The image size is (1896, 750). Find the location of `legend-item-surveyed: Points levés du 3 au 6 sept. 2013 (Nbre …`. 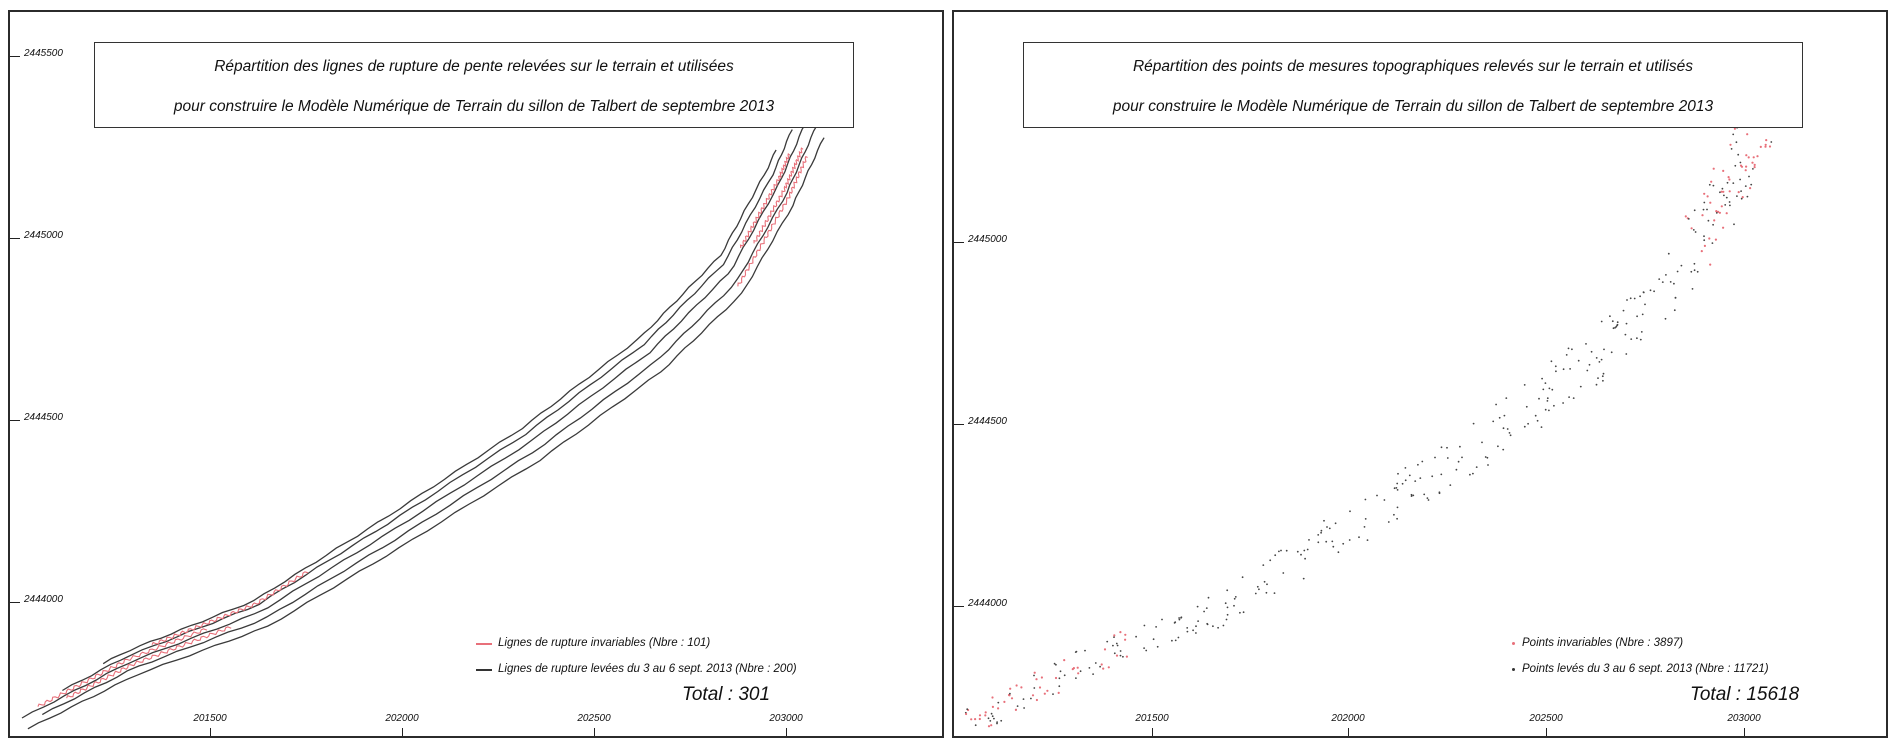

legend-item-surveyed: Points levés du 3 au 6 sept. 2013 (Nbre … is located at coordinates (1645, 669).